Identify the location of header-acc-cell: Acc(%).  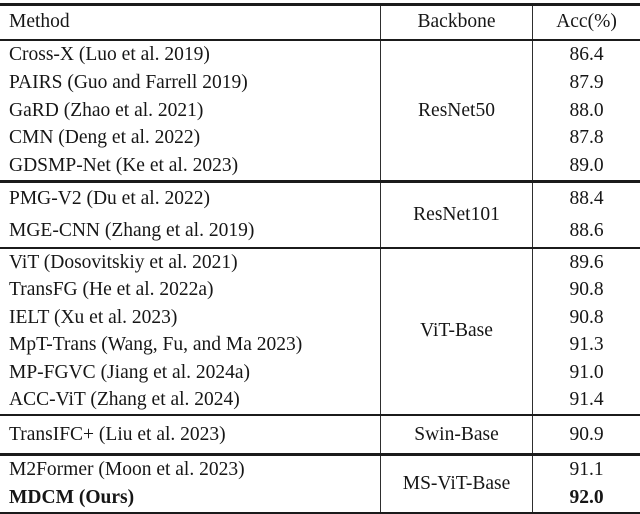
(586, 22).